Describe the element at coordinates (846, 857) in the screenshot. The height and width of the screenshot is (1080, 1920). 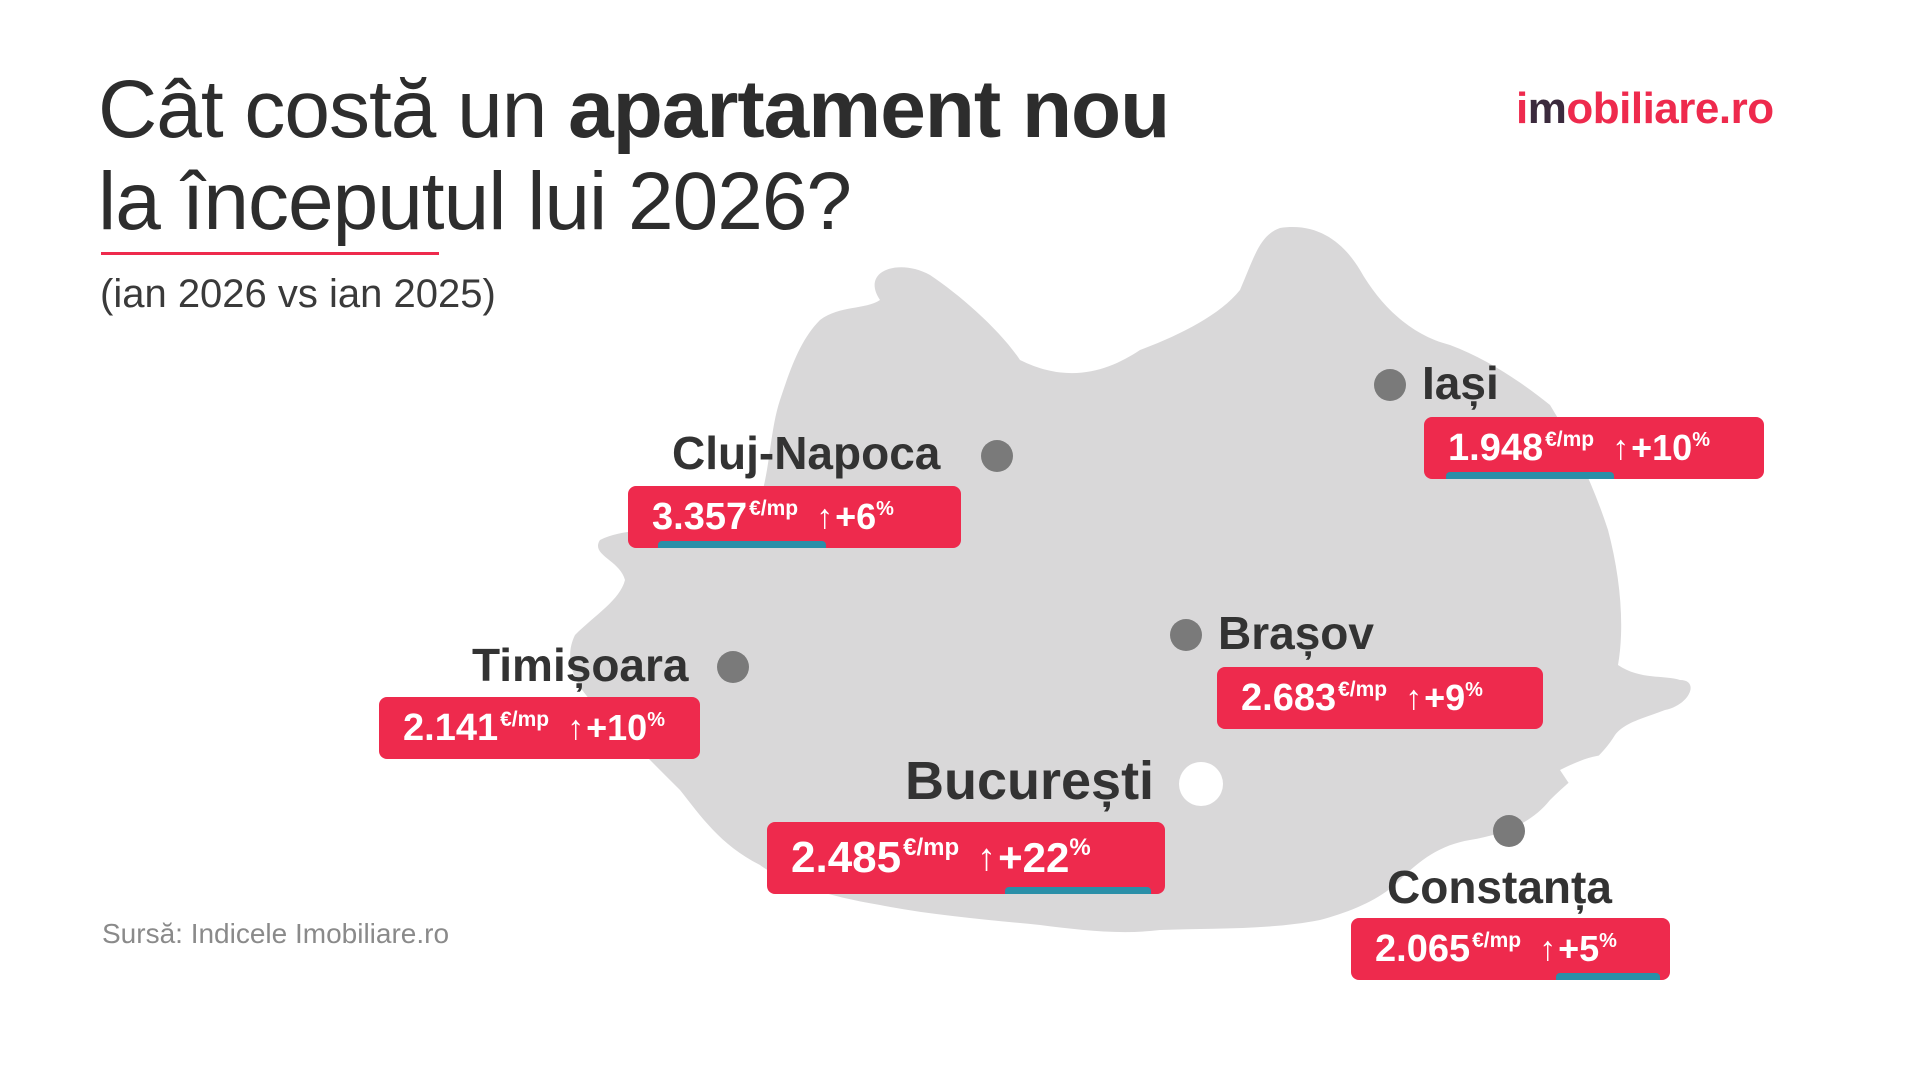
I see `price-value: 2.485` at that location.